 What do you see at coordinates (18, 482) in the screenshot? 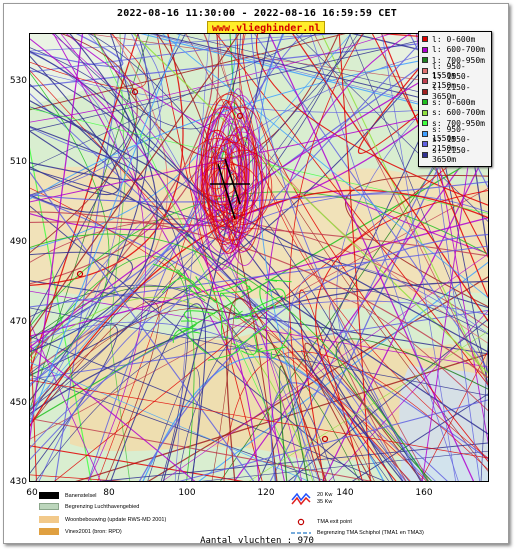
I see `y-tick-label: 430` at bounding box center [18, 482].